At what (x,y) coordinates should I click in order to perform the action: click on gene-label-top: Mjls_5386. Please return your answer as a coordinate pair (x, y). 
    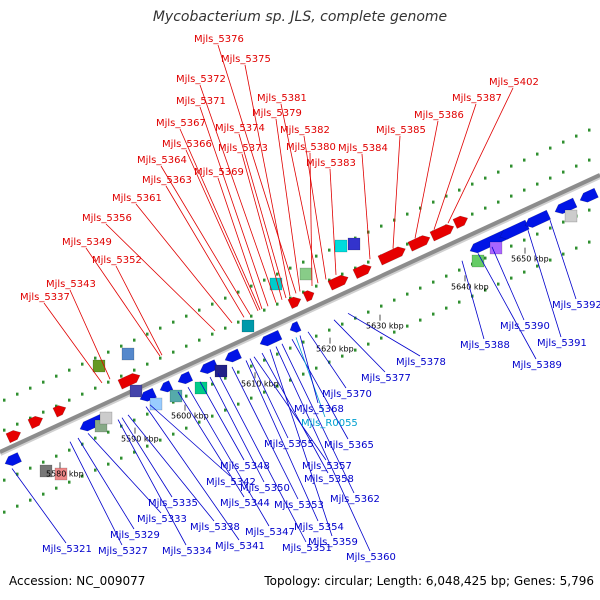
    Looking at the image, I should click on (439, 115).